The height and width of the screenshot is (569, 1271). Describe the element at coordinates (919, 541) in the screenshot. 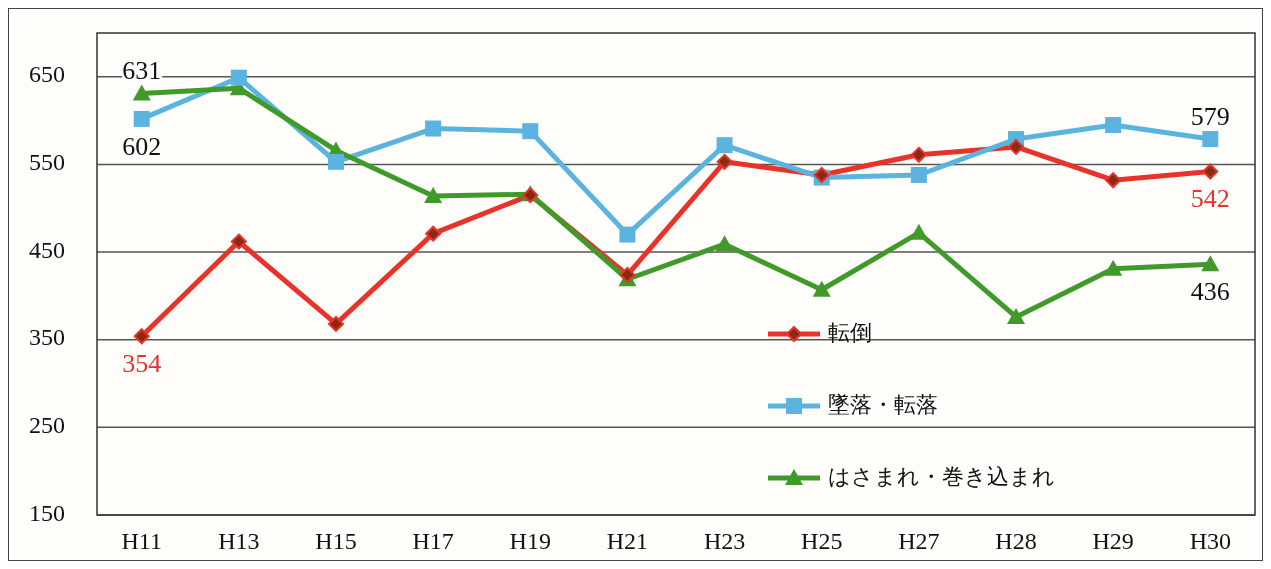

I see `x-tick-label: H27` at that location.